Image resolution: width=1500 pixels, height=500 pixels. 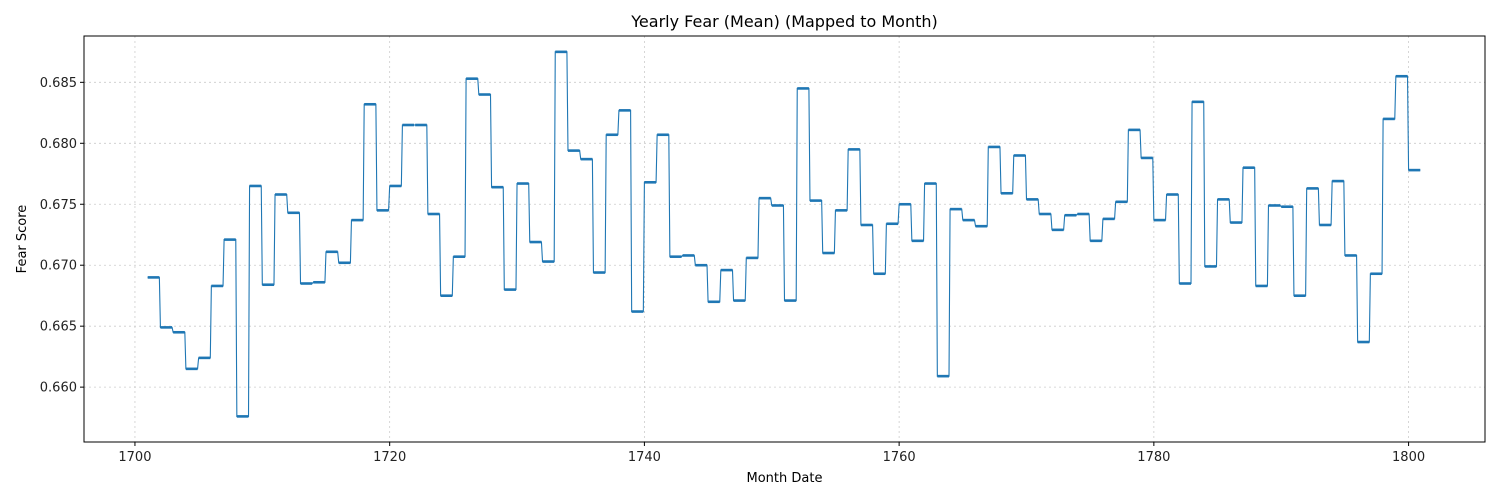 I want to click on y-tick-label: 0.675, so click(x=58, y=205).